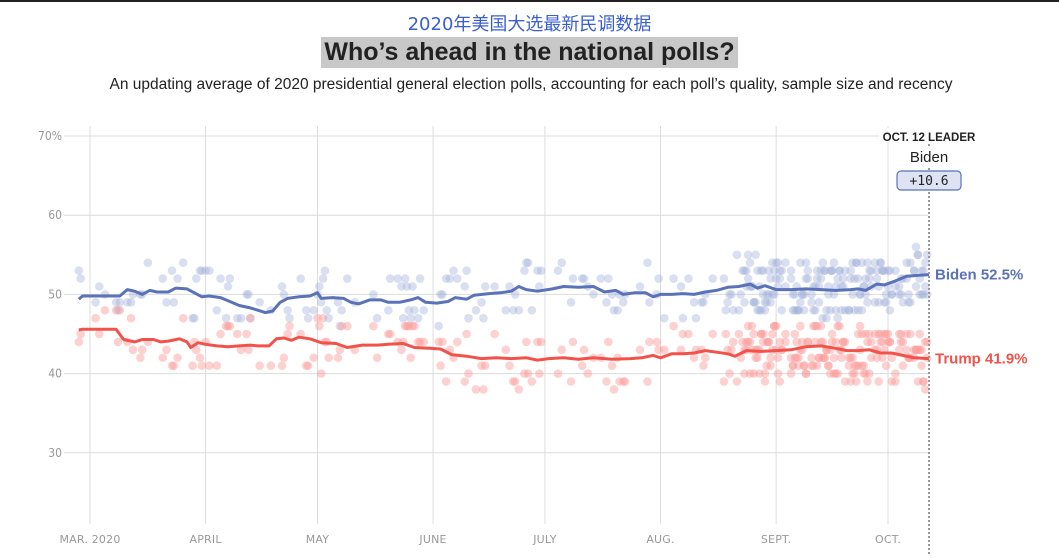  I want to click on x-tick-label: AUG., so click(660, 539).